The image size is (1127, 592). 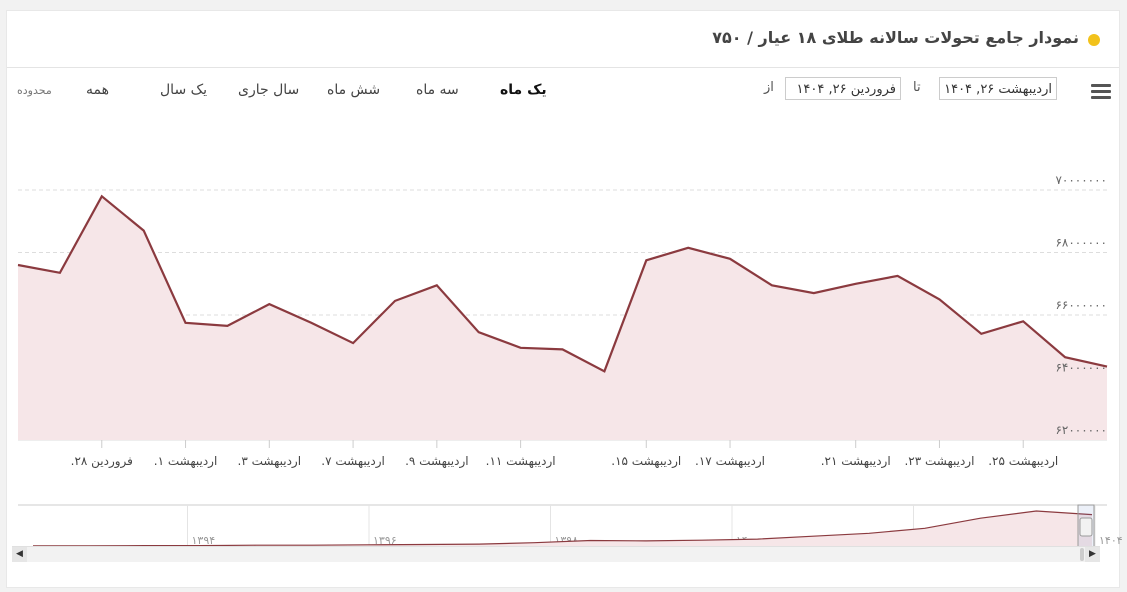 What do you see at coordinates (646, 461) in the screenshot?
I see `x-tick-label: اردیبهشت ۱۵.` at bounding box center [646, 461].